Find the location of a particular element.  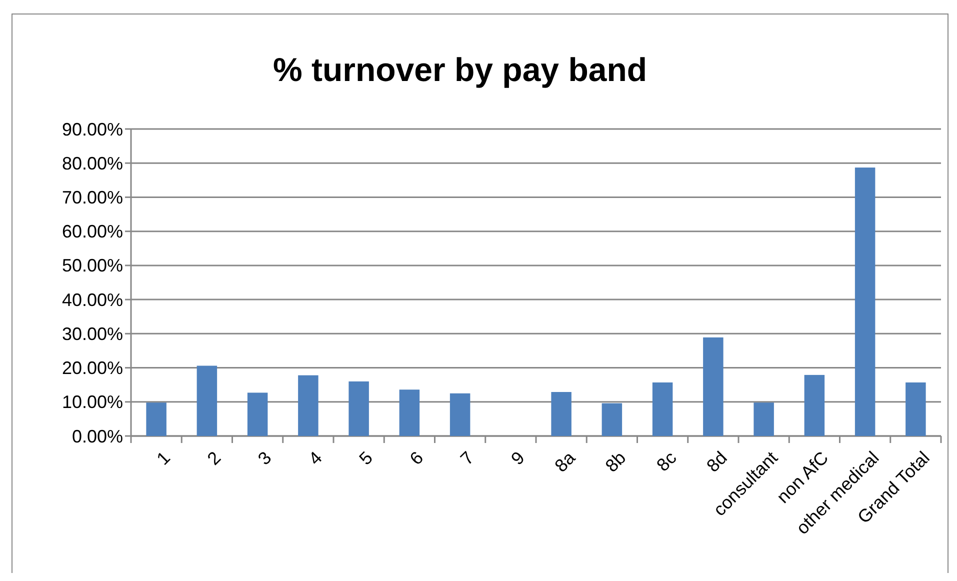

y-tick-label: 20.00% is located at coordinates (92, 368).